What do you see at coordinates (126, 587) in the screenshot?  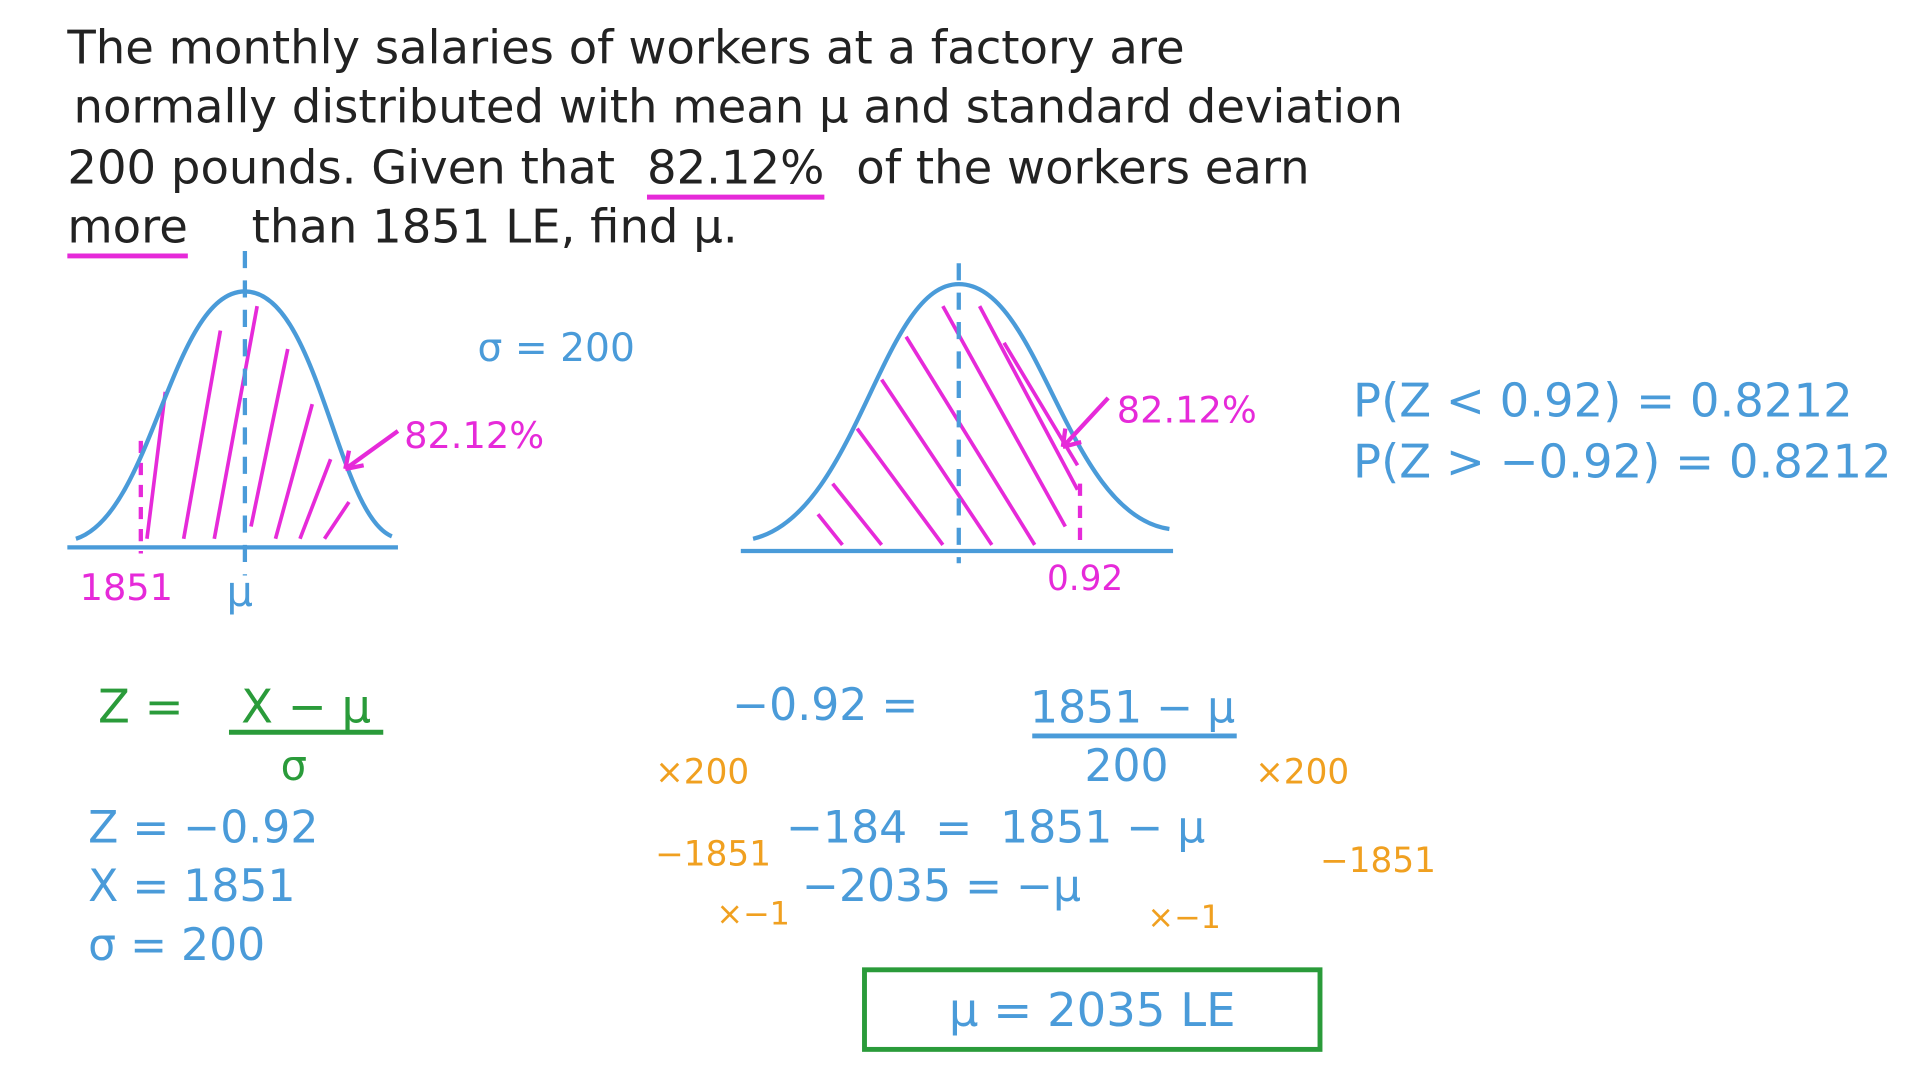 I see `x-label: 1851` at bounding box center [126, 587].